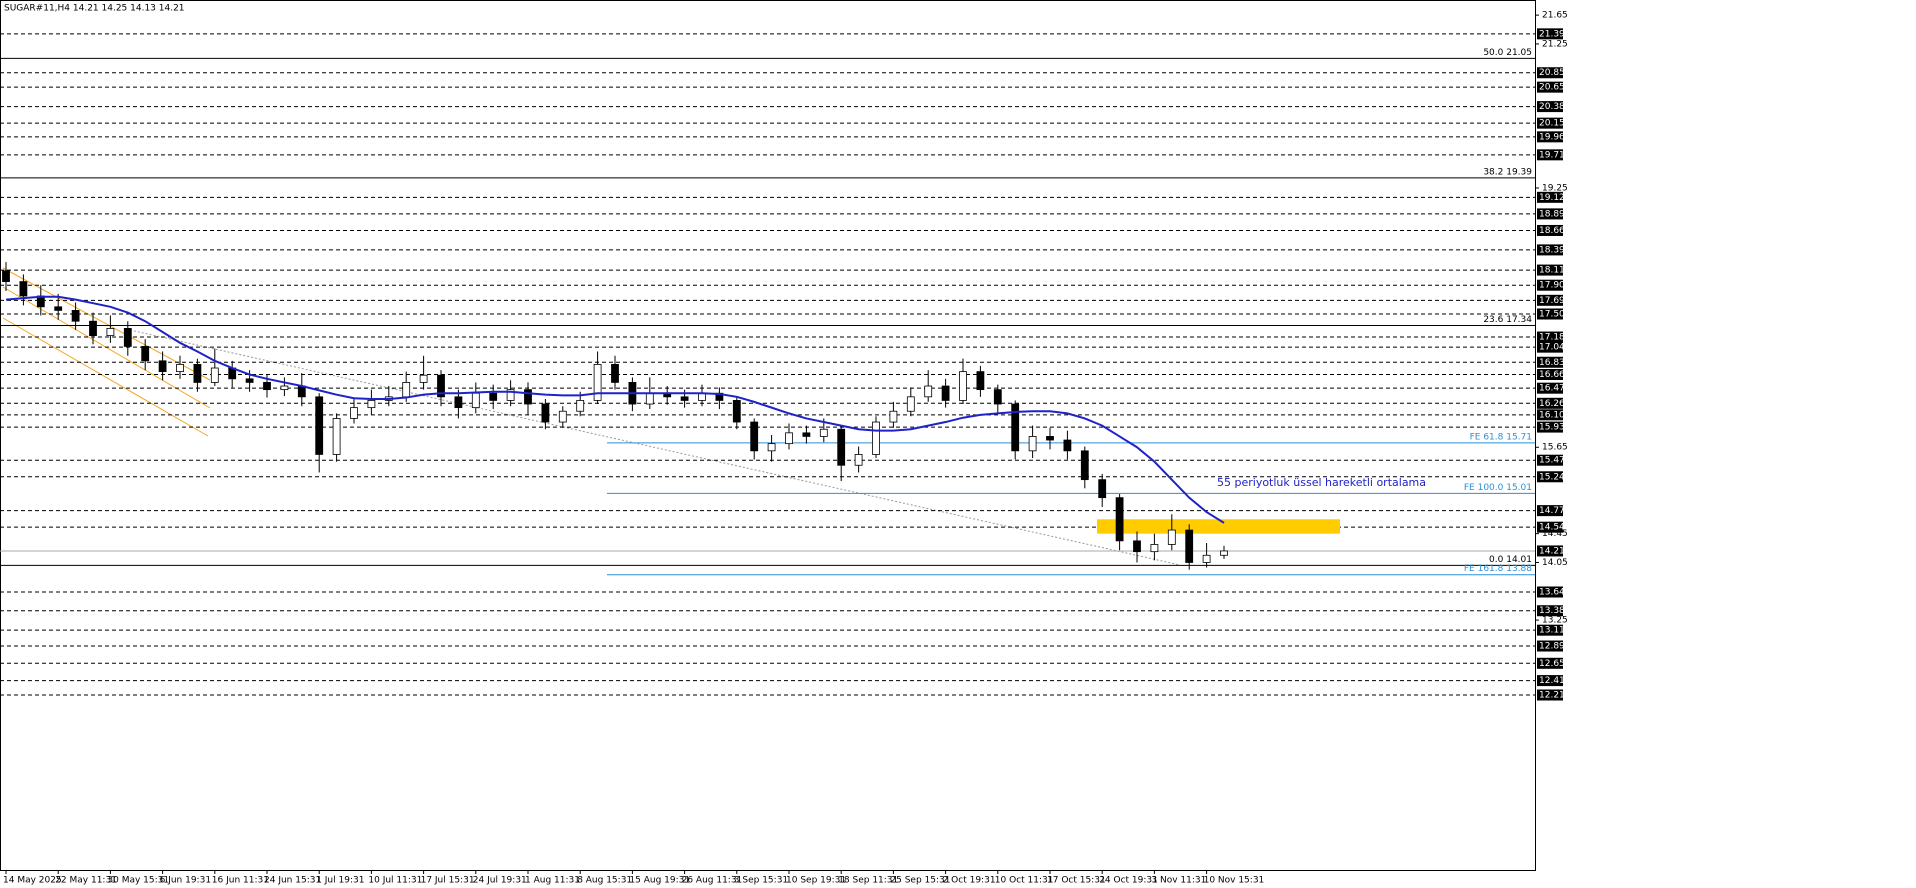 The height and width of the screenshot is (888, 1916). Describe the element at coordinates (1552, 34) in the screenshot. I see `level-label: 21.39` at that location.